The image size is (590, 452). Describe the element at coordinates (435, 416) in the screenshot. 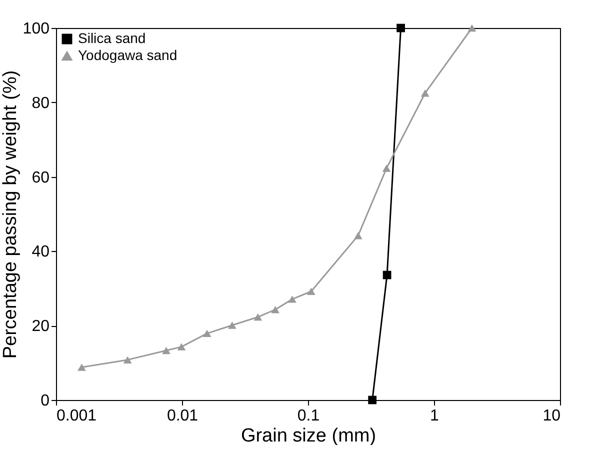

I see `x-tick-label: 1` at that location.